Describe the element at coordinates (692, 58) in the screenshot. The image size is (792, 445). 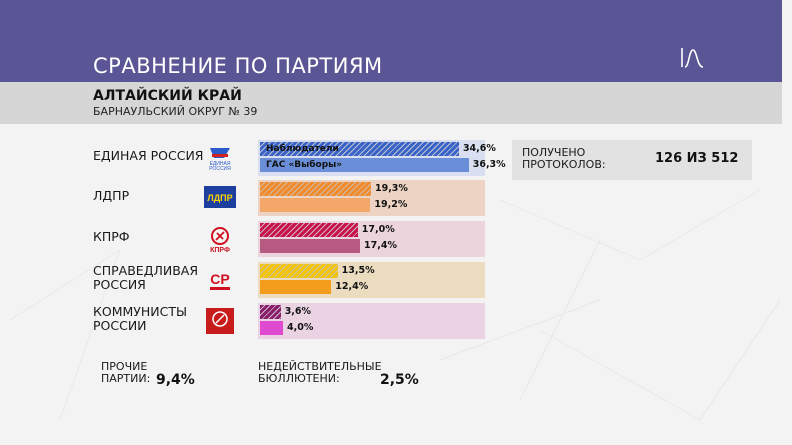
I see `channel-logo-icon` at that location.